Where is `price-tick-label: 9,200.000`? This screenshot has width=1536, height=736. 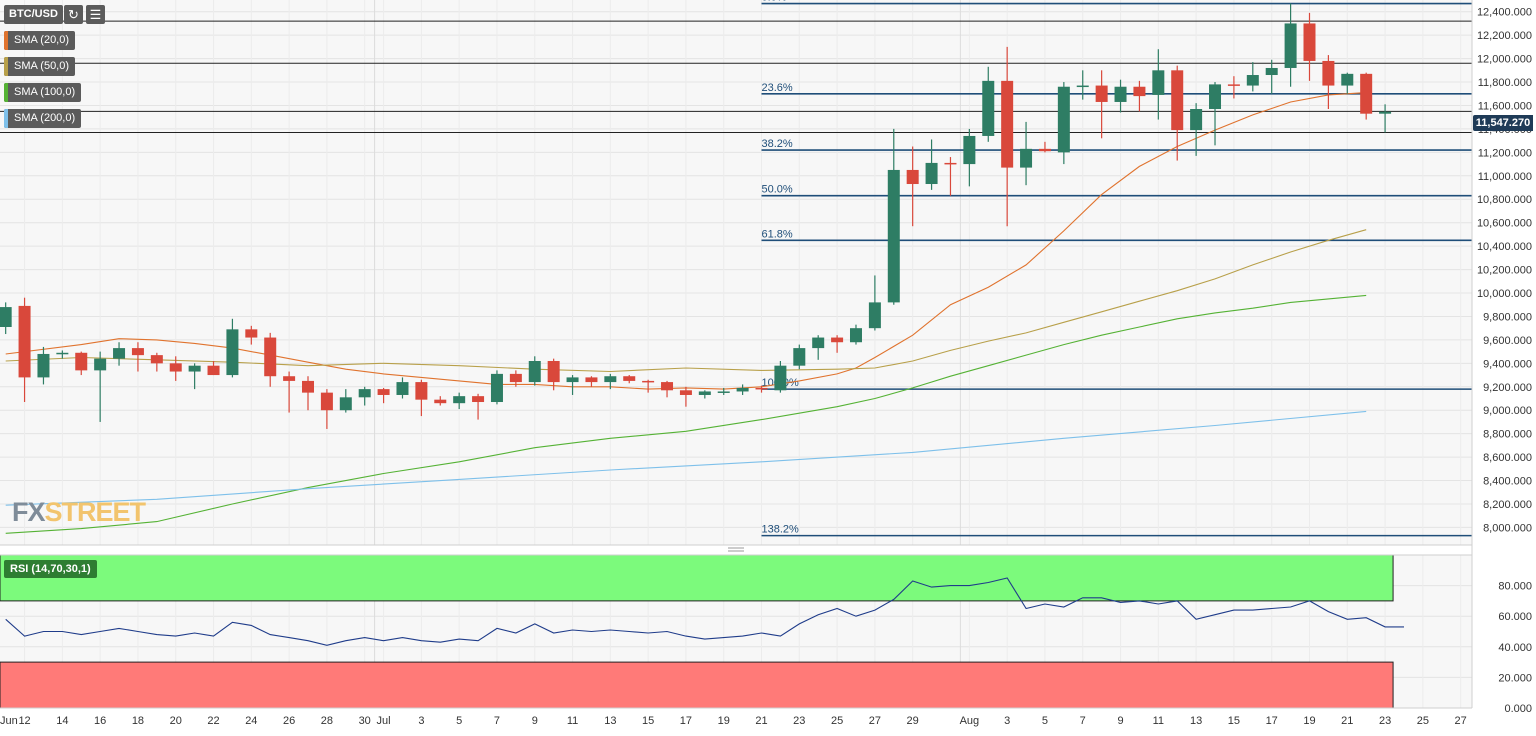 price-tick-label: 9,200.000 is located at coordinates (1507, 388).